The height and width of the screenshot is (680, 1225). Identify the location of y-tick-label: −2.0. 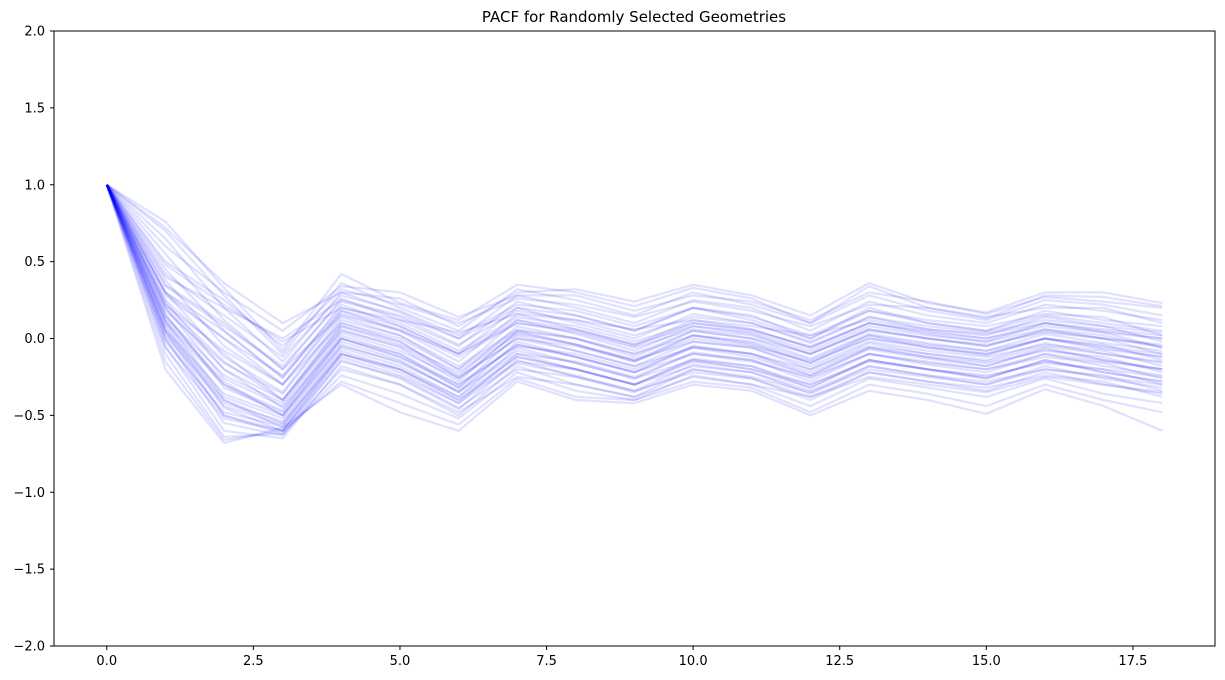
(29, 647).